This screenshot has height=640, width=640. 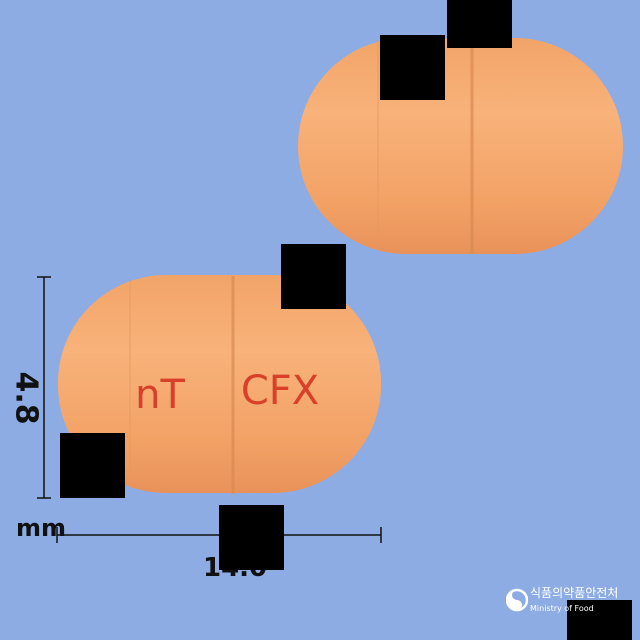 I want to click on imprint-right-text: CFX, so click(x=280, y=391).